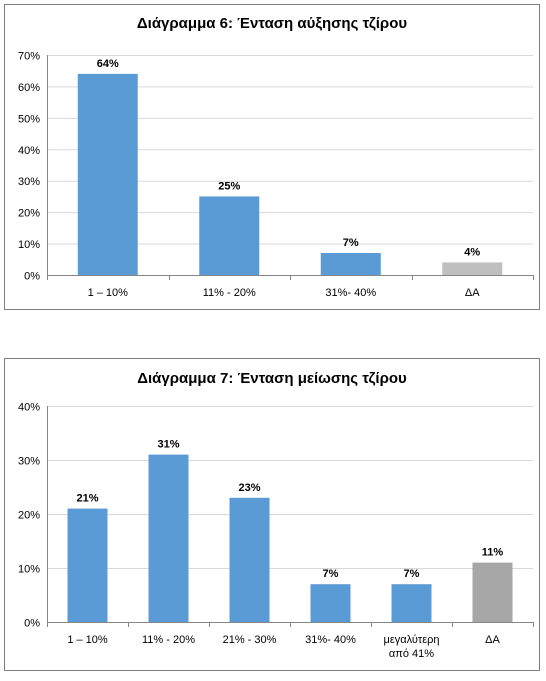 This screenshot has height=681, width=546. I want to click on chart-6-data-label: 64%, so click(108, 64).